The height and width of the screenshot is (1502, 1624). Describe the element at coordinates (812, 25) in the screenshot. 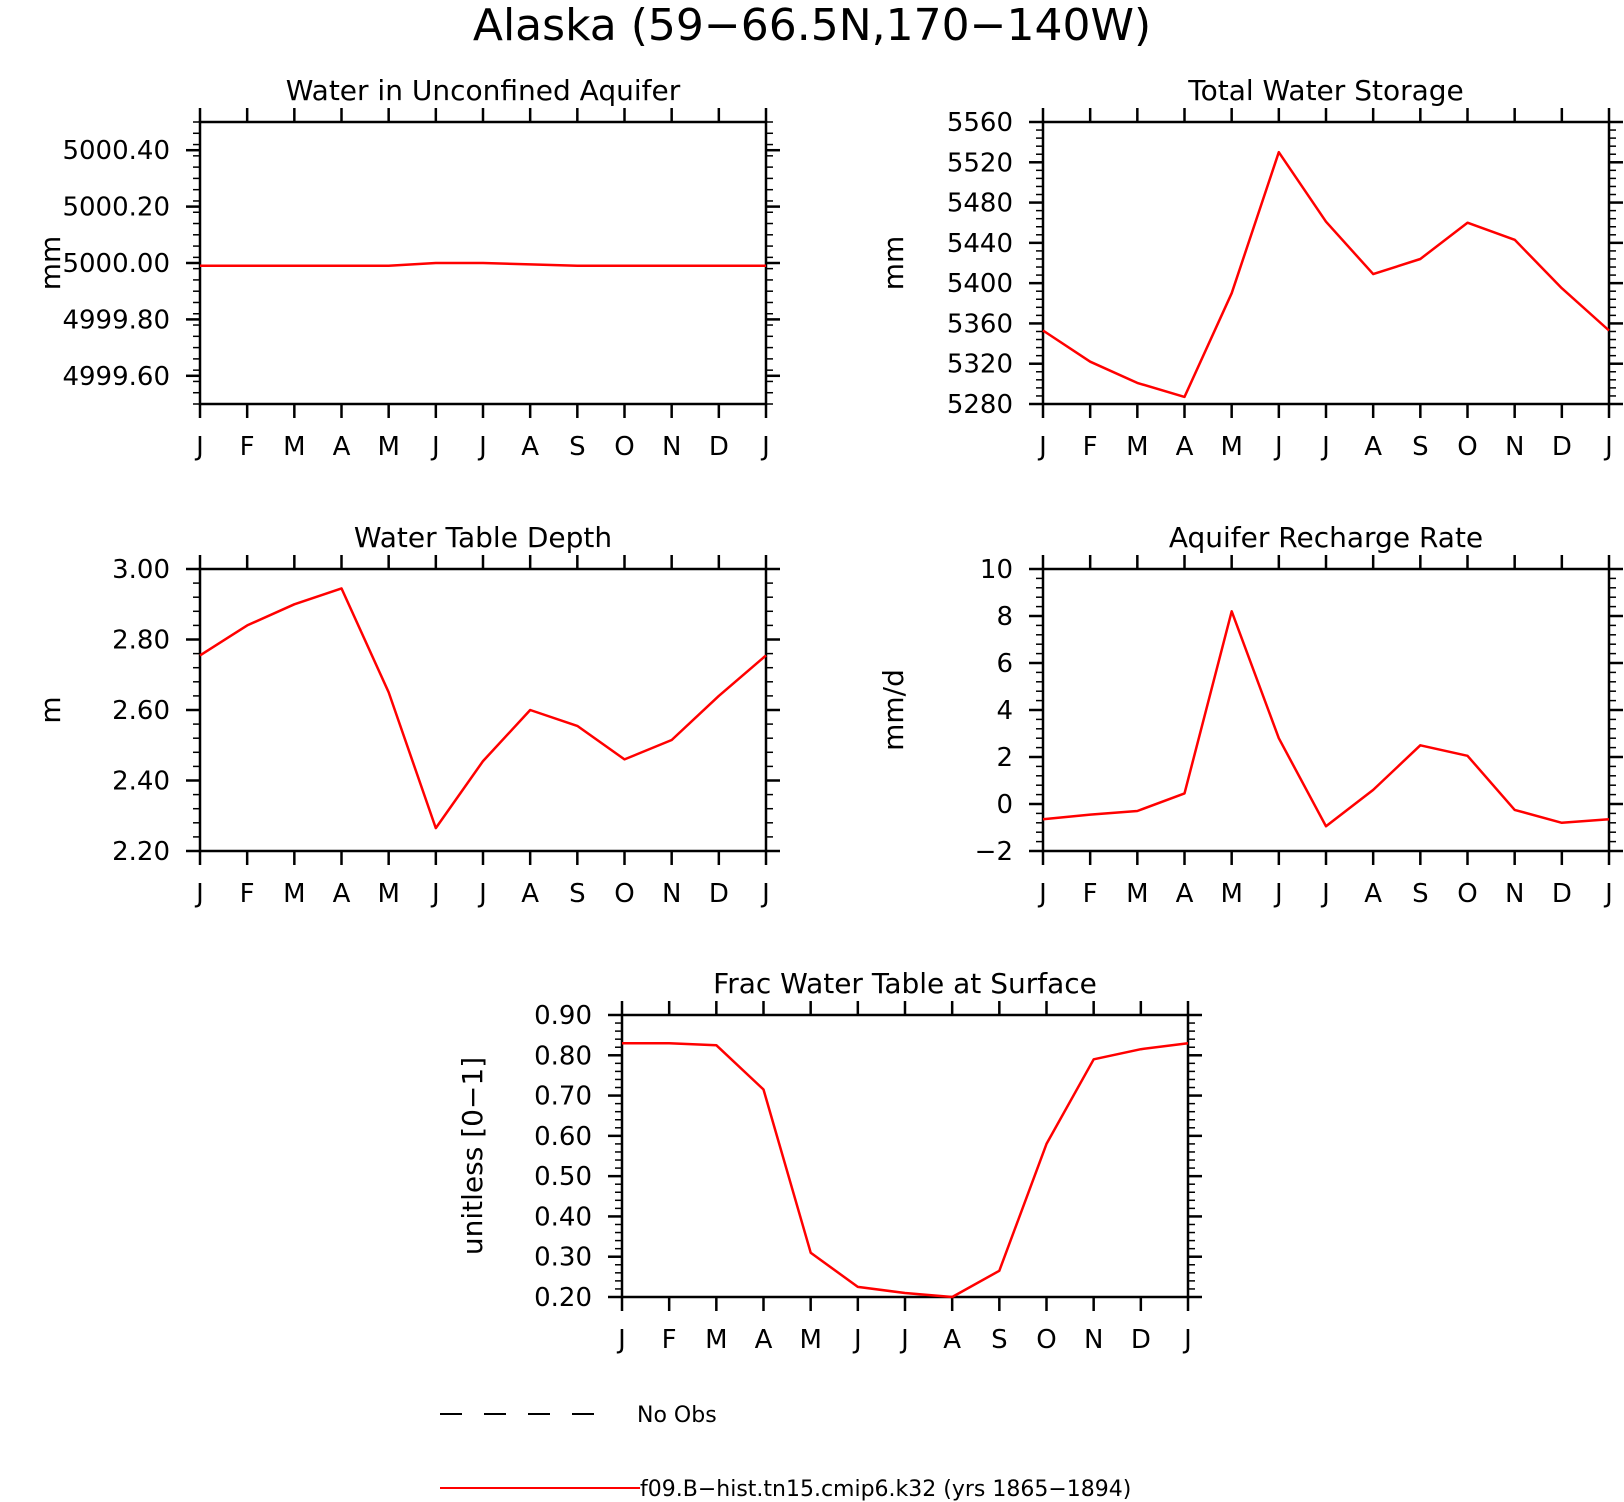

I see `figure-title: Alaska (59−66.5N,170−140W)` at that location.